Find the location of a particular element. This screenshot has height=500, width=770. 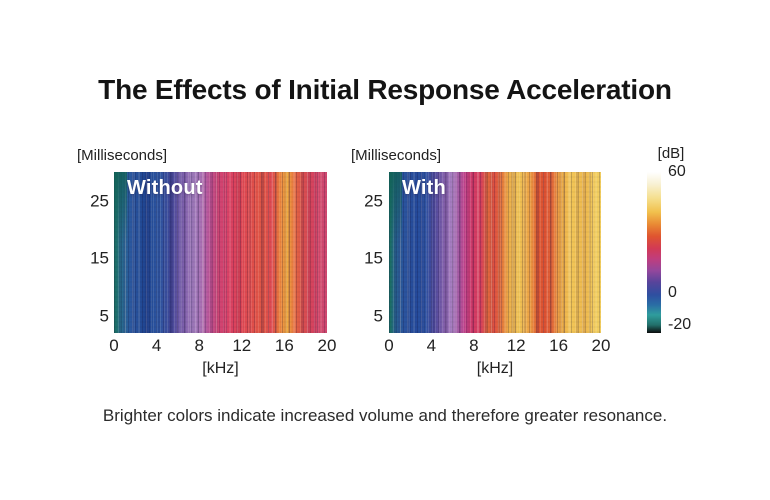

y-axis-ticks-with: 25 15 5 is located at coordinates (358, 252).